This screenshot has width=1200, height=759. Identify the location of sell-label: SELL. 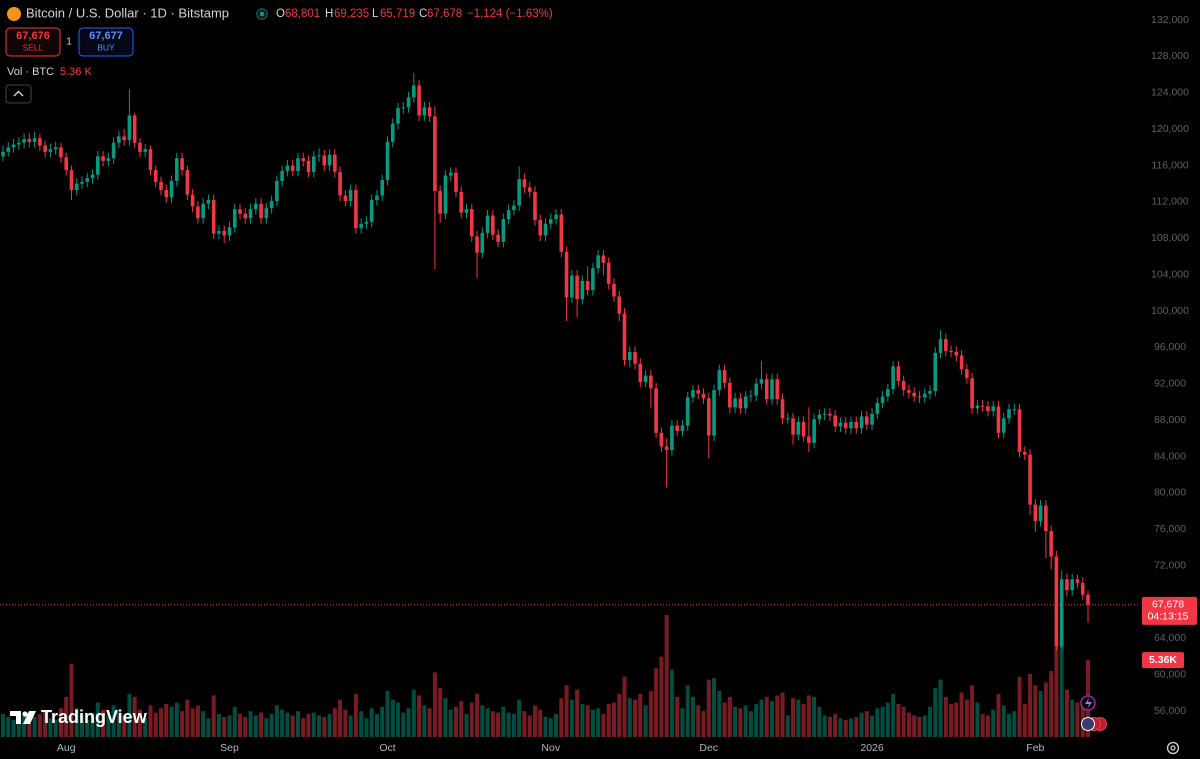
(33, 47).